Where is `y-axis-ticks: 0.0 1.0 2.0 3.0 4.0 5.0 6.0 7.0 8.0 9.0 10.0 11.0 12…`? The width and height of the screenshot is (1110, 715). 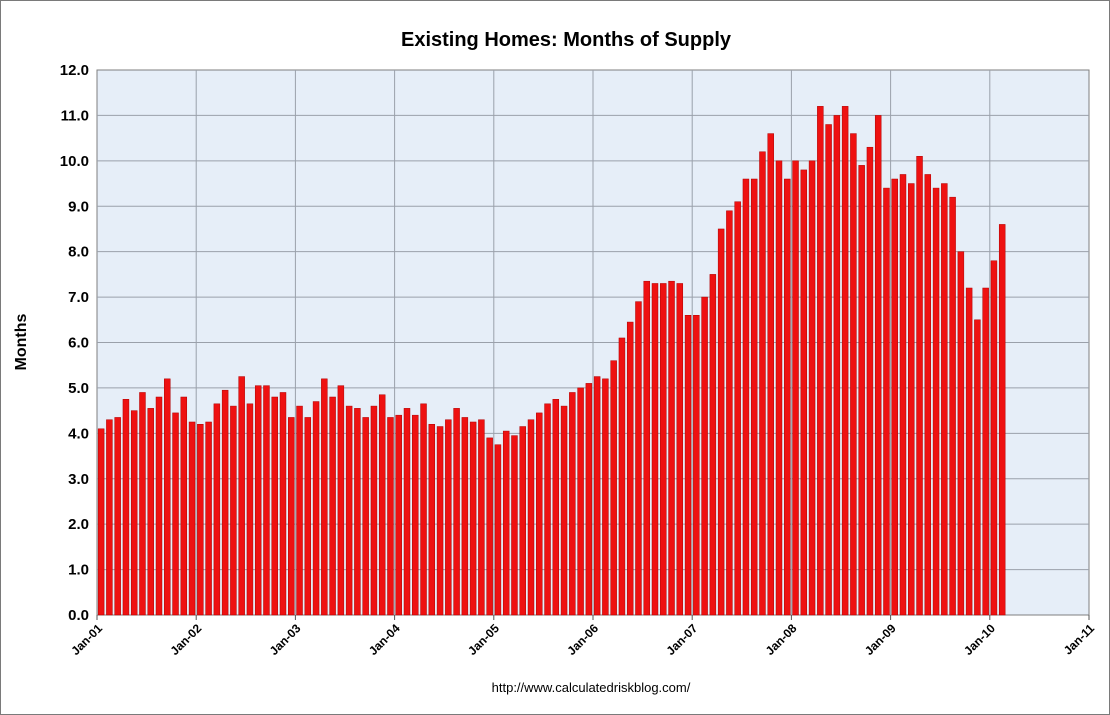
y-axis-ticks: 0.0 1.0 2.0 3.0 4.0 5.0 6.0 7.0 8.0 9.0 10.0 11.0 12… is located at coordinates (74, 343).